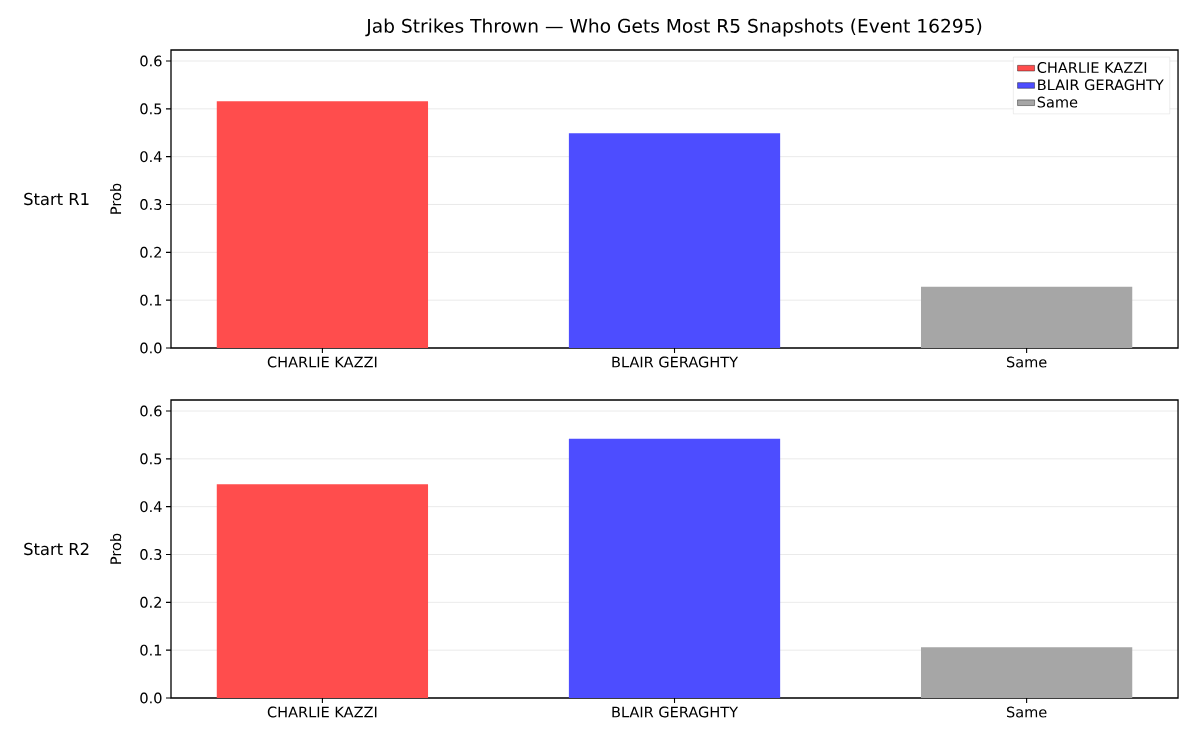 The height and width of the screenshot is (750, 1200). I want to click on legend-label: BLAIR GERAGHTY, so click(1101, 85).